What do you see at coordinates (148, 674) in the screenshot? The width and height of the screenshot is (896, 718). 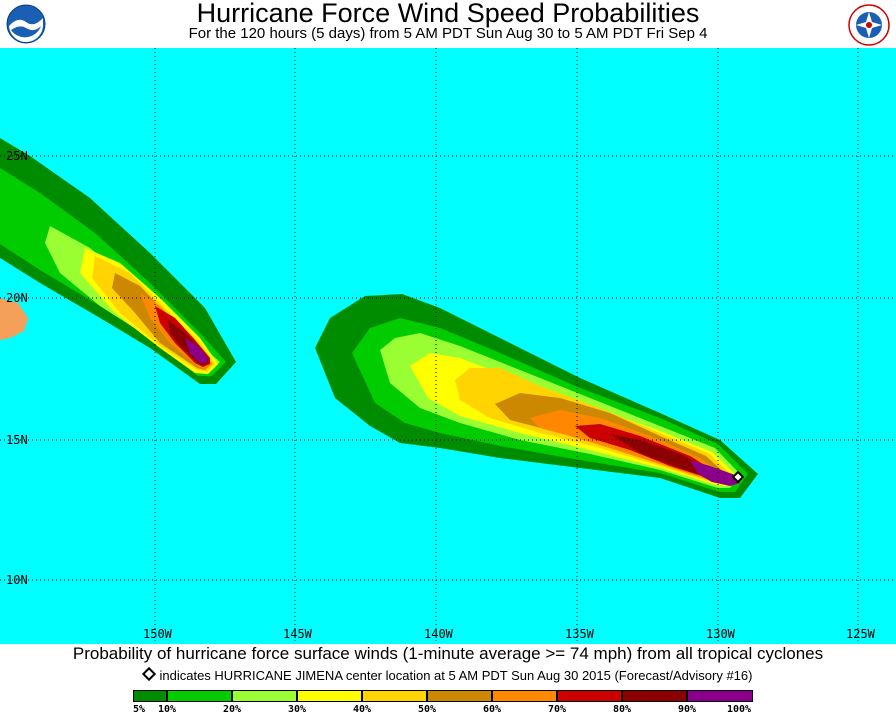 I see `diamond-marker-icon` at bounding box center [148, 674].